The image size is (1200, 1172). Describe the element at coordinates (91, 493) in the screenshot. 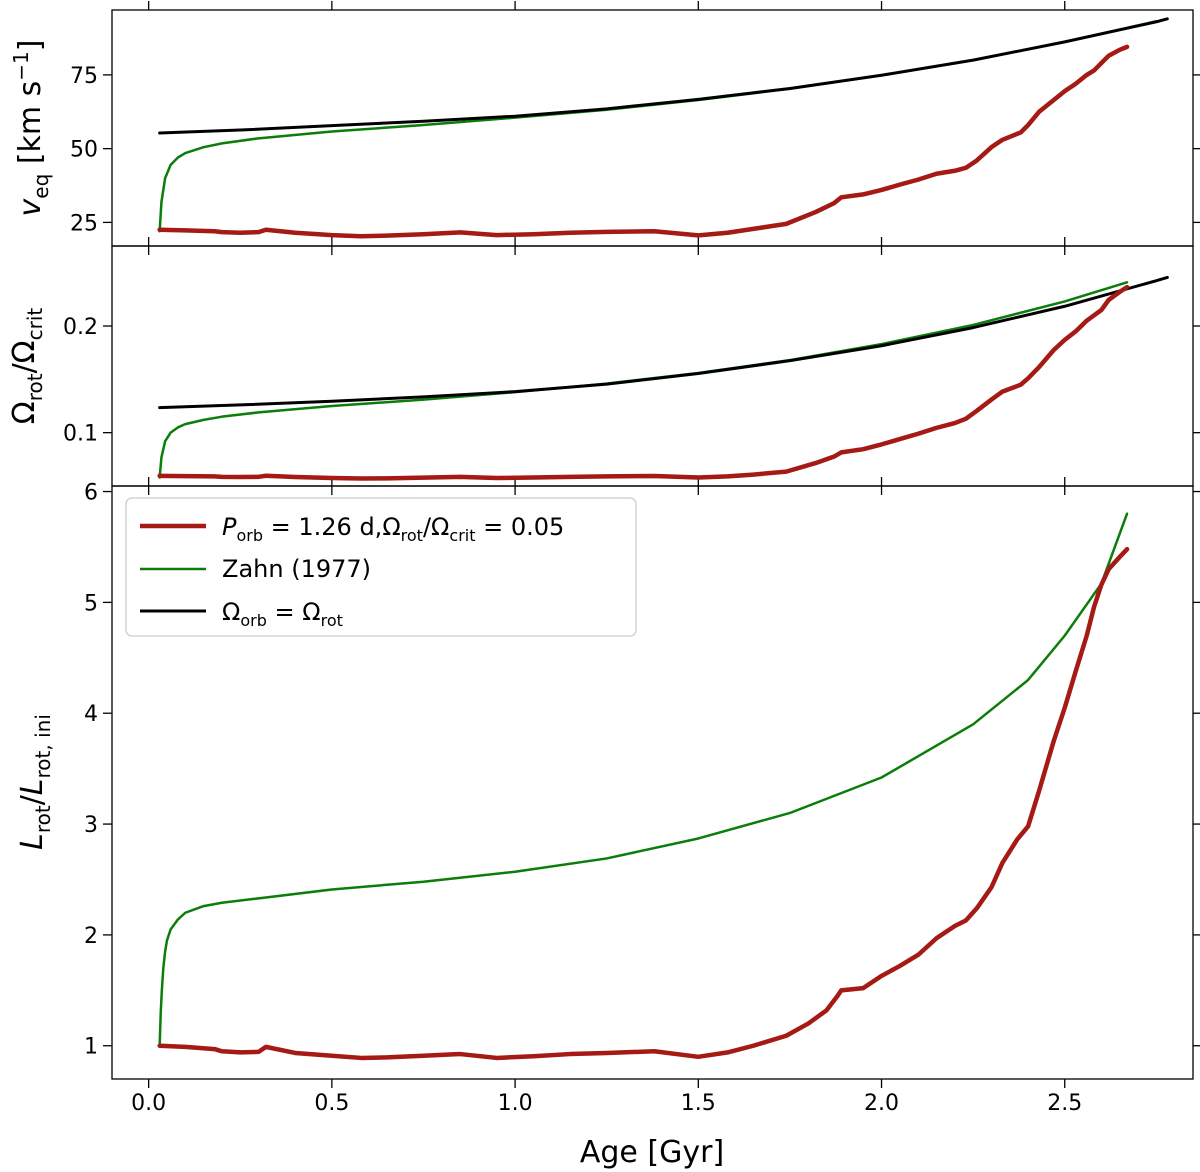

I see `ytick-label-L-5: 6` at that location.